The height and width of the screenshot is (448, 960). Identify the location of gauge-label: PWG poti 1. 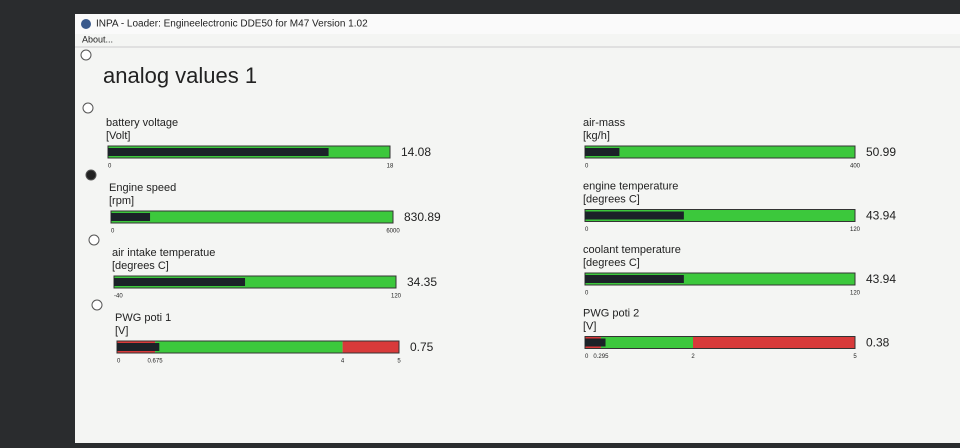
(143, 318).